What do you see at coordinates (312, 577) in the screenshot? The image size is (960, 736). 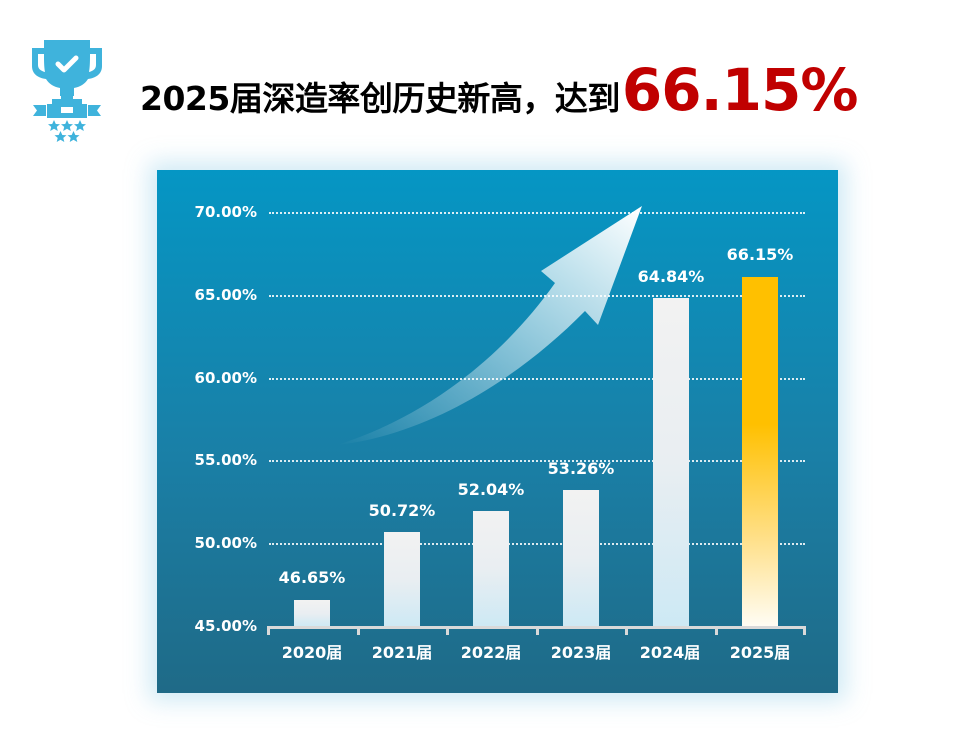 I see `bar-value-label: 46.65%` at bounding box center [312, 577].